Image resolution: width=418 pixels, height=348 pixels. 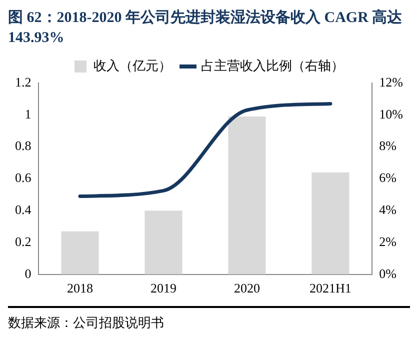 I want to click on y-tick-label: 0.8, so click(x=23, y=146).